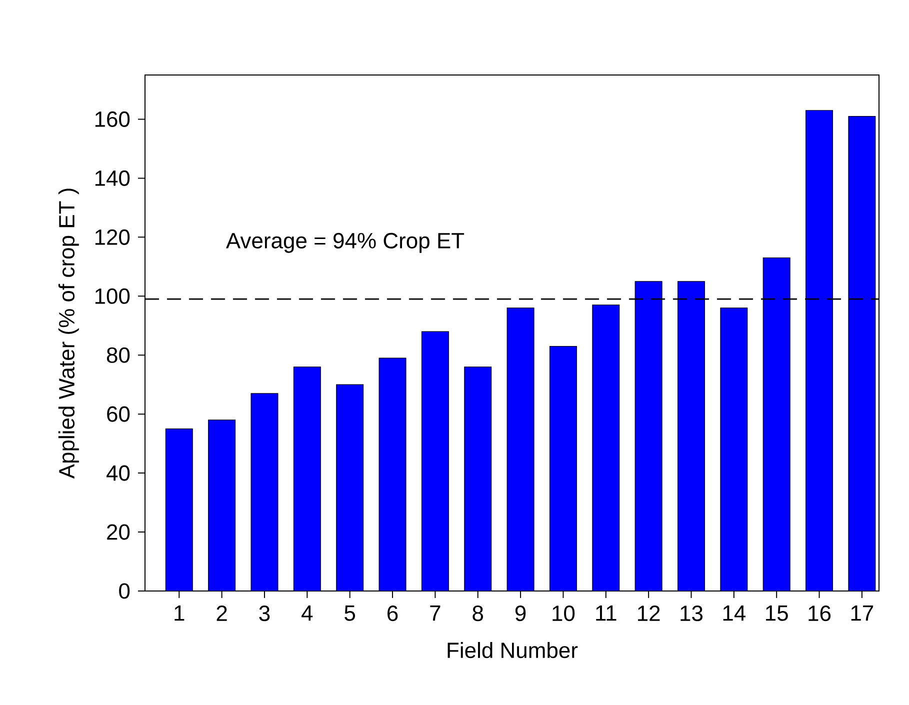 The width and height of the screenshot is (909, 705). Describe the element at coordinates (118, 414) in the screenshot. I see `y-tick-label: 60` at that location.